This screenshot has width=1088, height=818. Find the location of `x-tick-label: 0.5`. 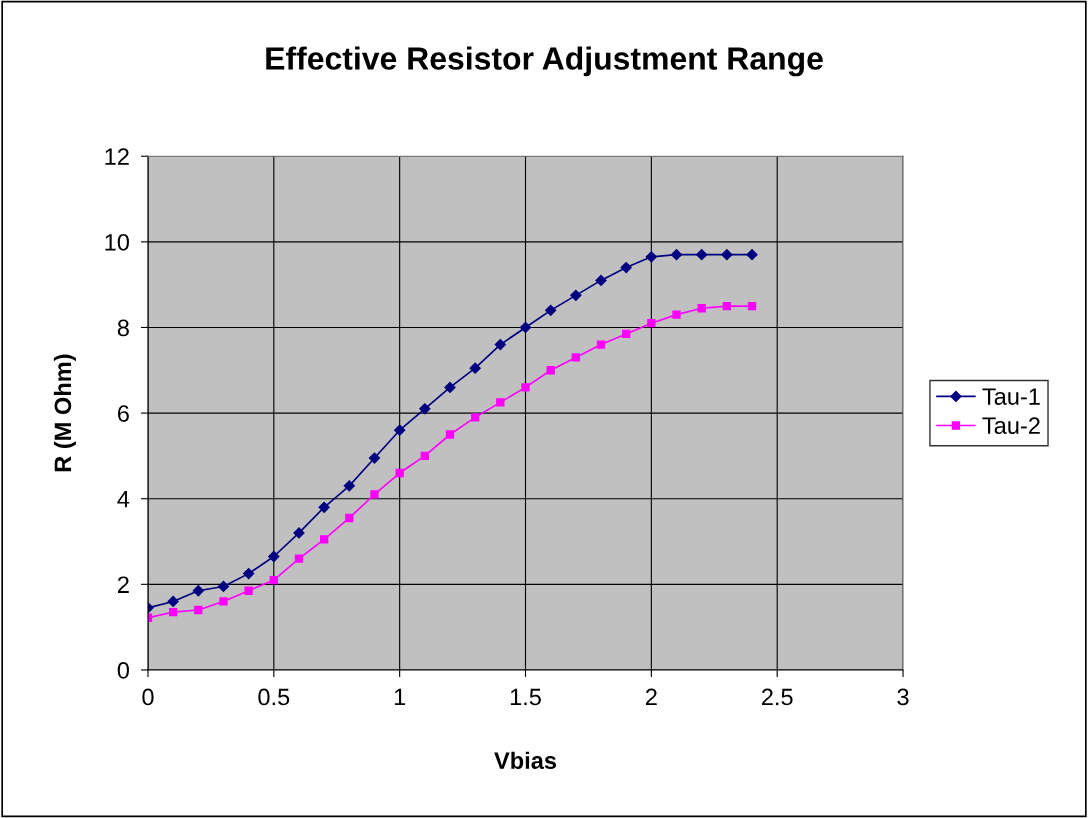

x-tick-label: 0.5 is located at coordinates (274, 697).